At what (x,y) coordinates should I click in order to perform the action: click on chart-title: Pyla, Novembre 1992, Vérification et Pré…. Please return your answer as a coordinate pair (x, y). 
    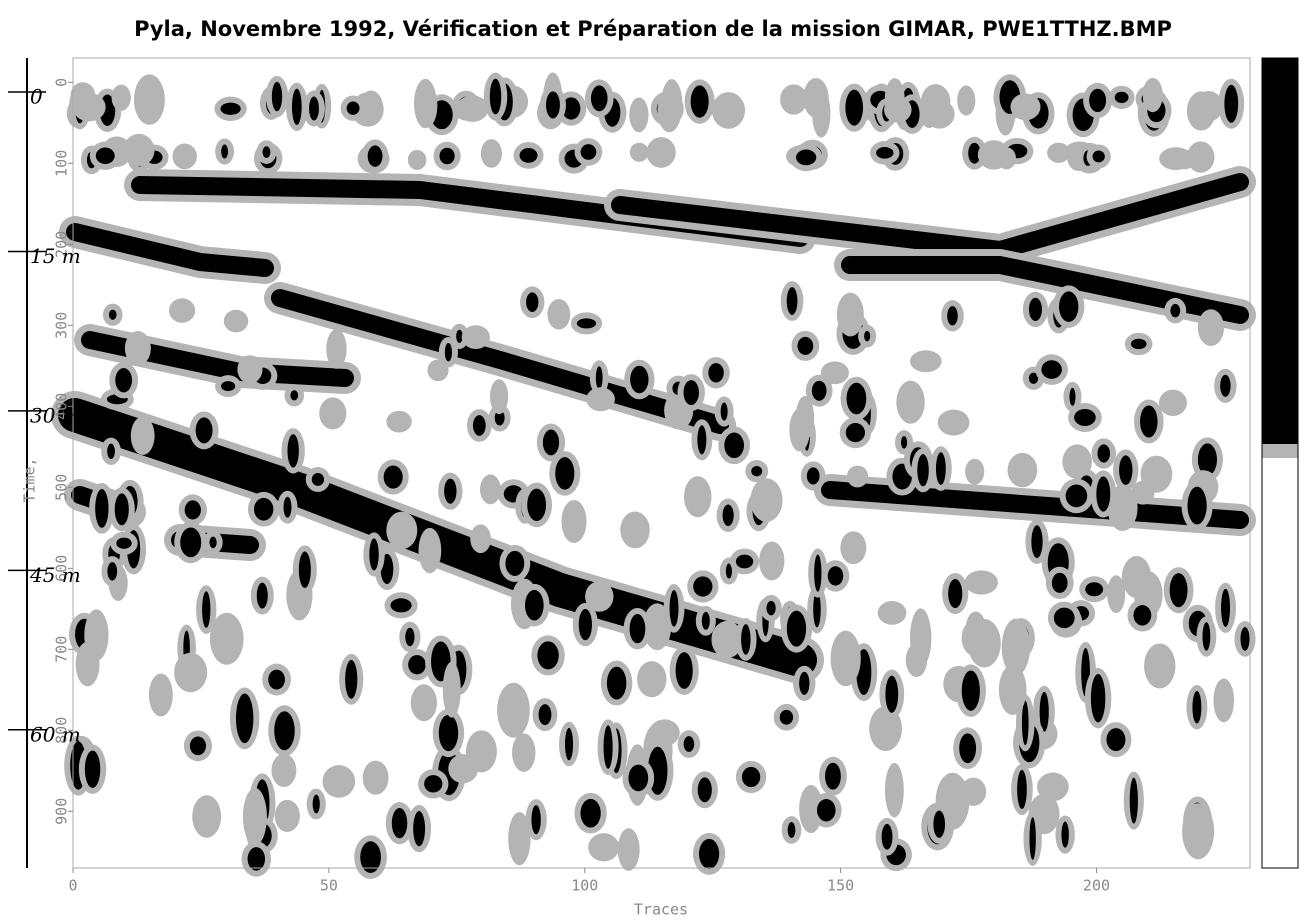
    Looking at the image, I should click on (653, 29).